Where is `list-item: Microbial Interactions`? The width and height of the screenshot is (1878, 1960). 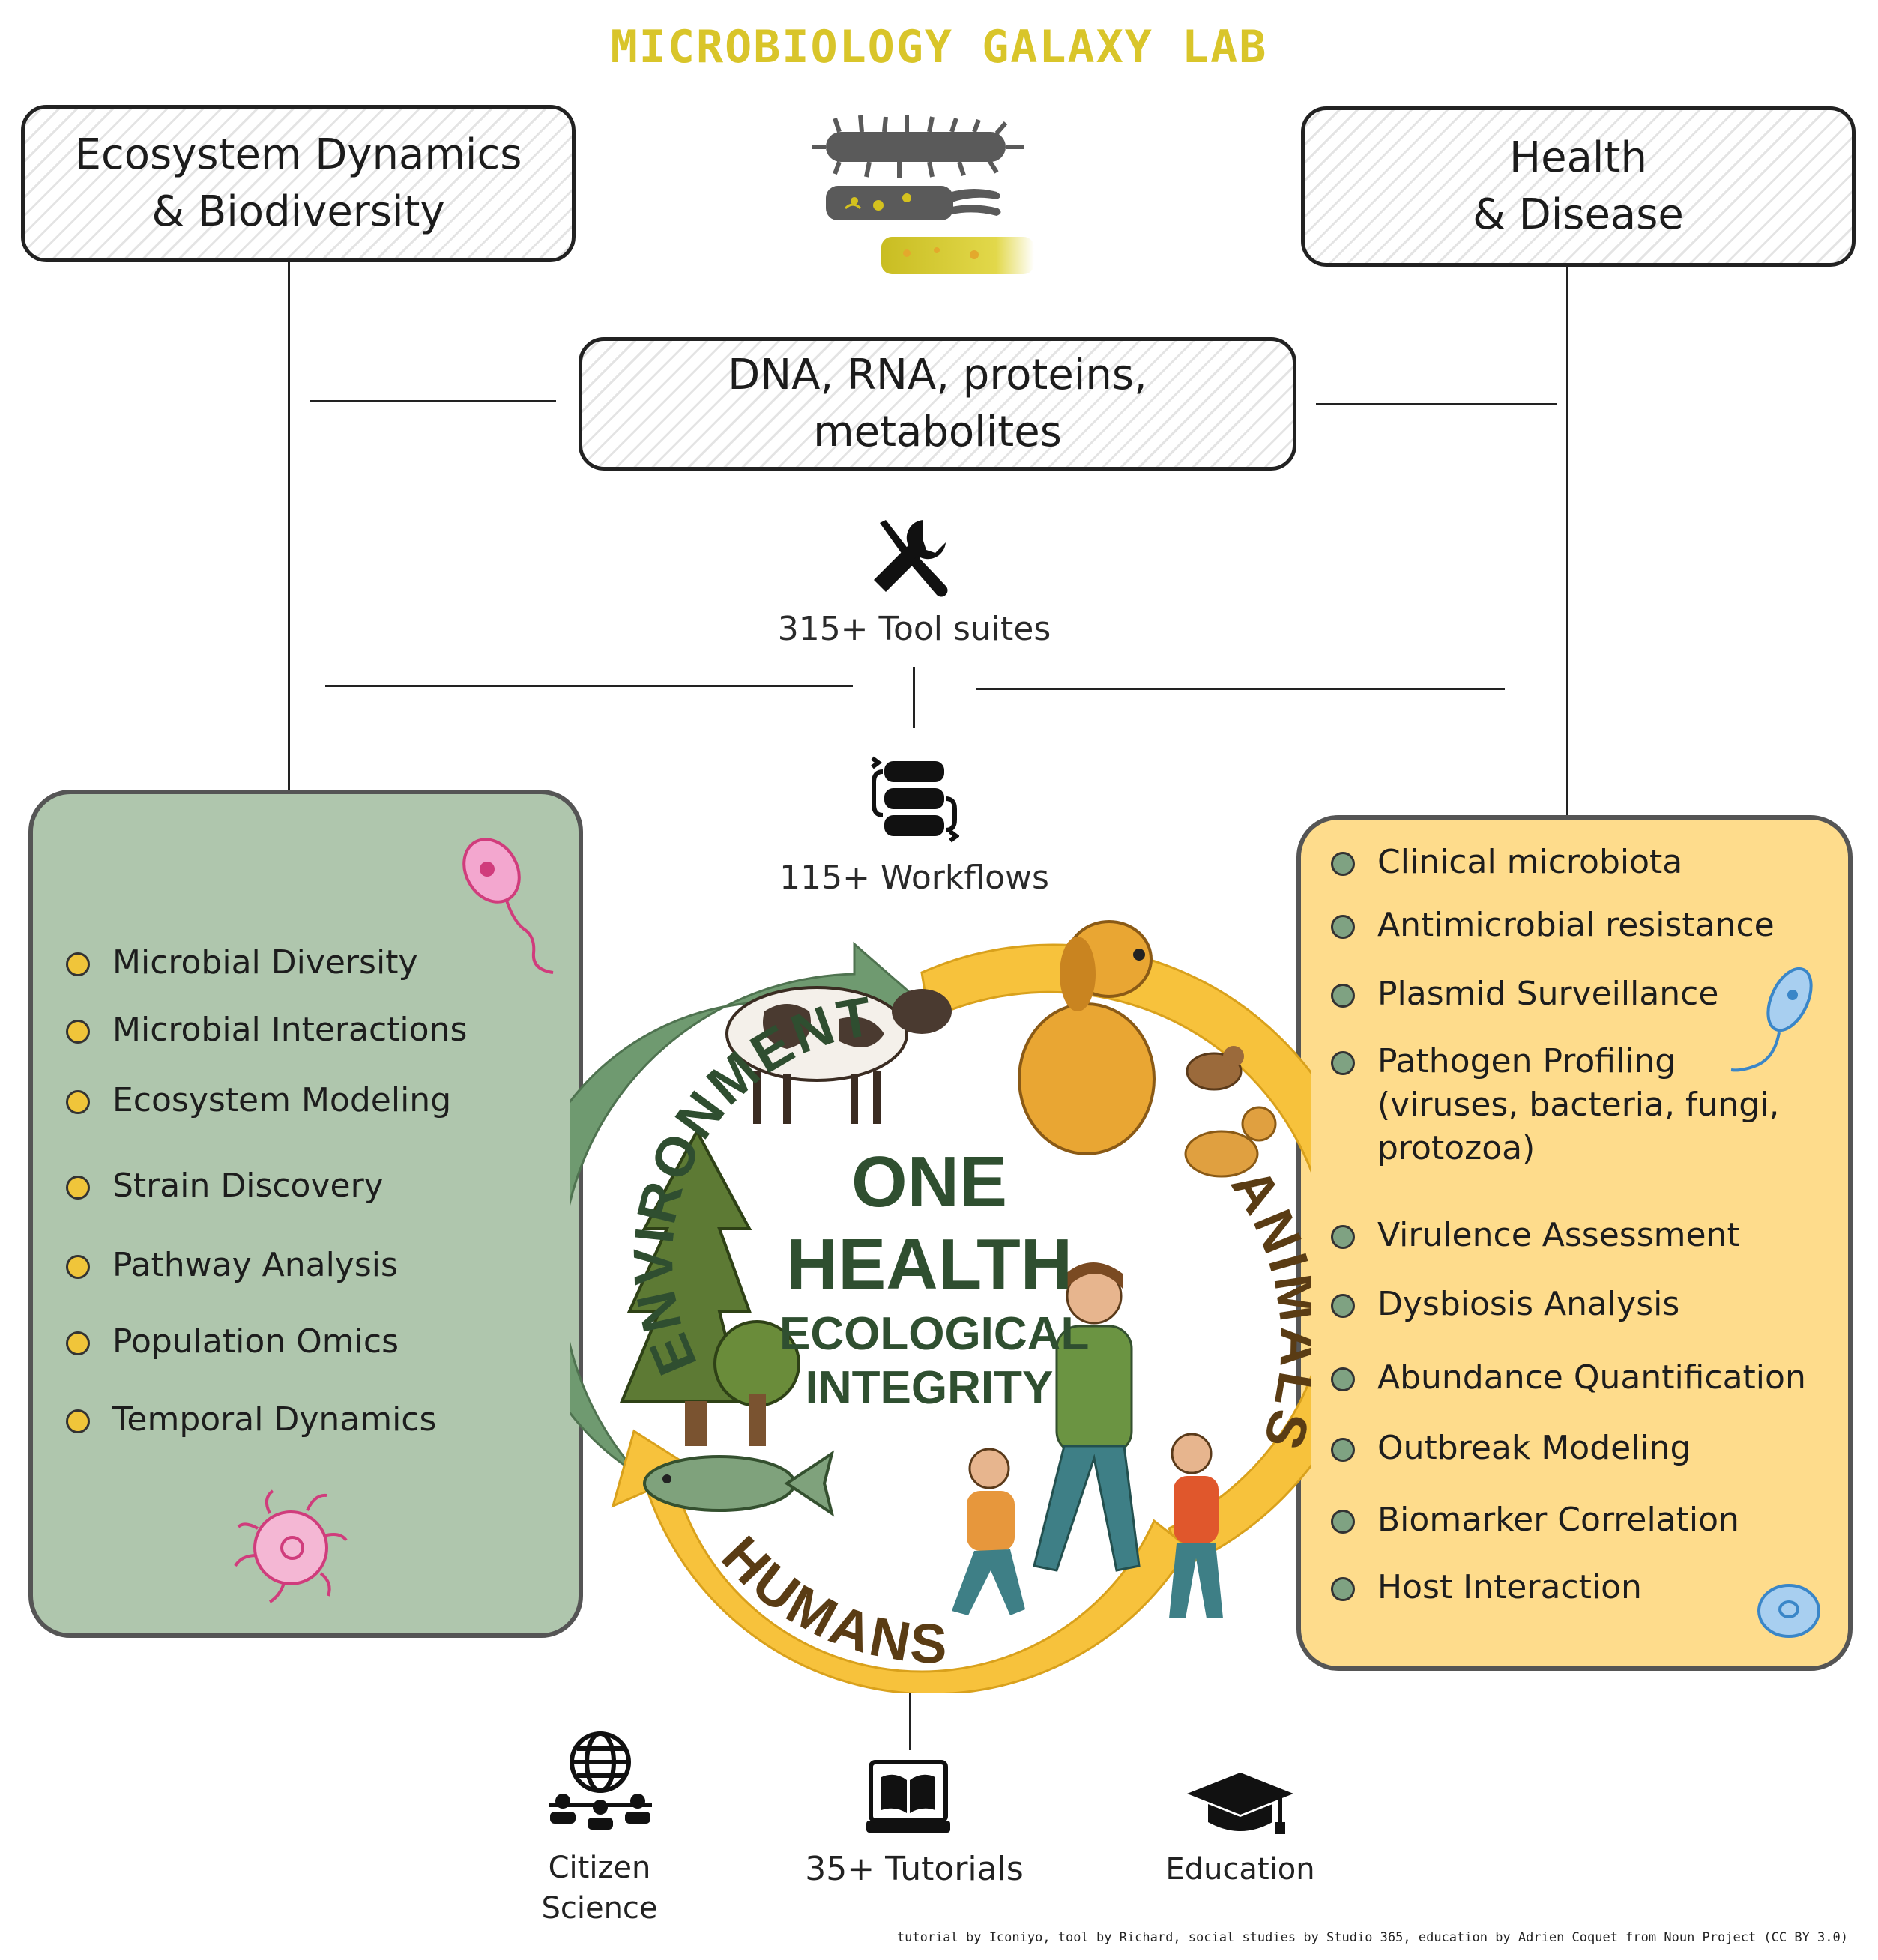 list-item: Microbial Interactions is located at coordinates (321, 1030).